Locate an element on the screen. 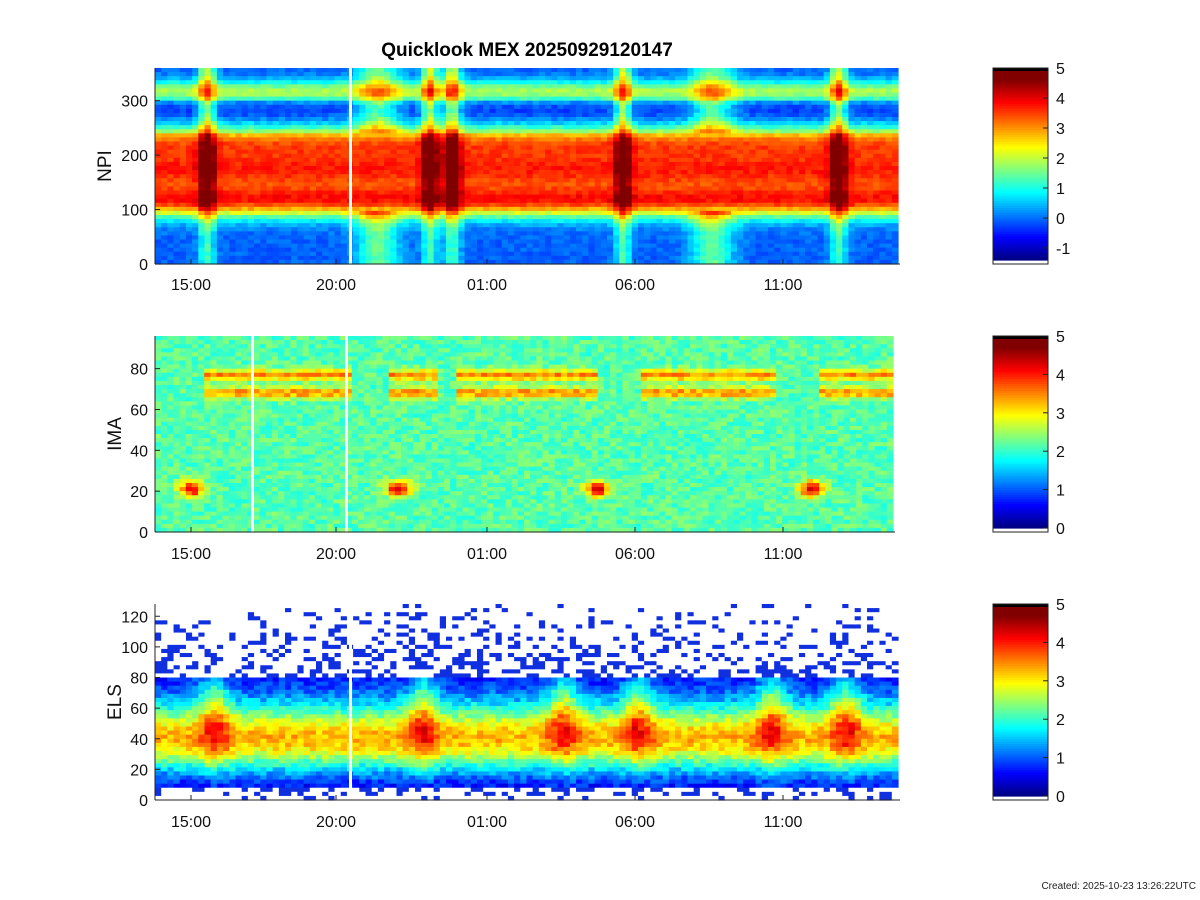 Image resolution: width=1200 pixels, height=900 pixels. y-axis-label: ELS is located at coordinates (115, 702).